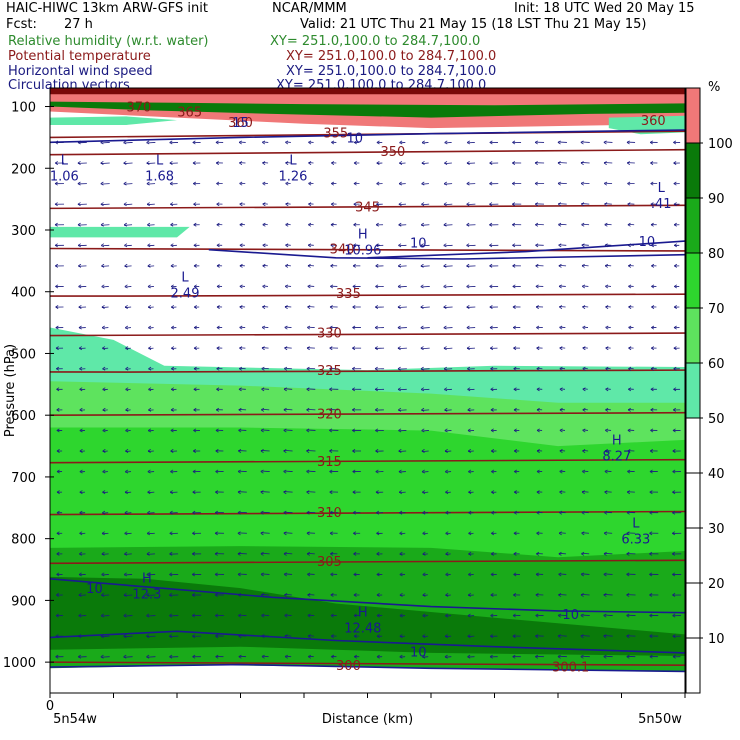 This screenshot has height=740, width=740. I want to click on wind-contour, so click(367, 642).